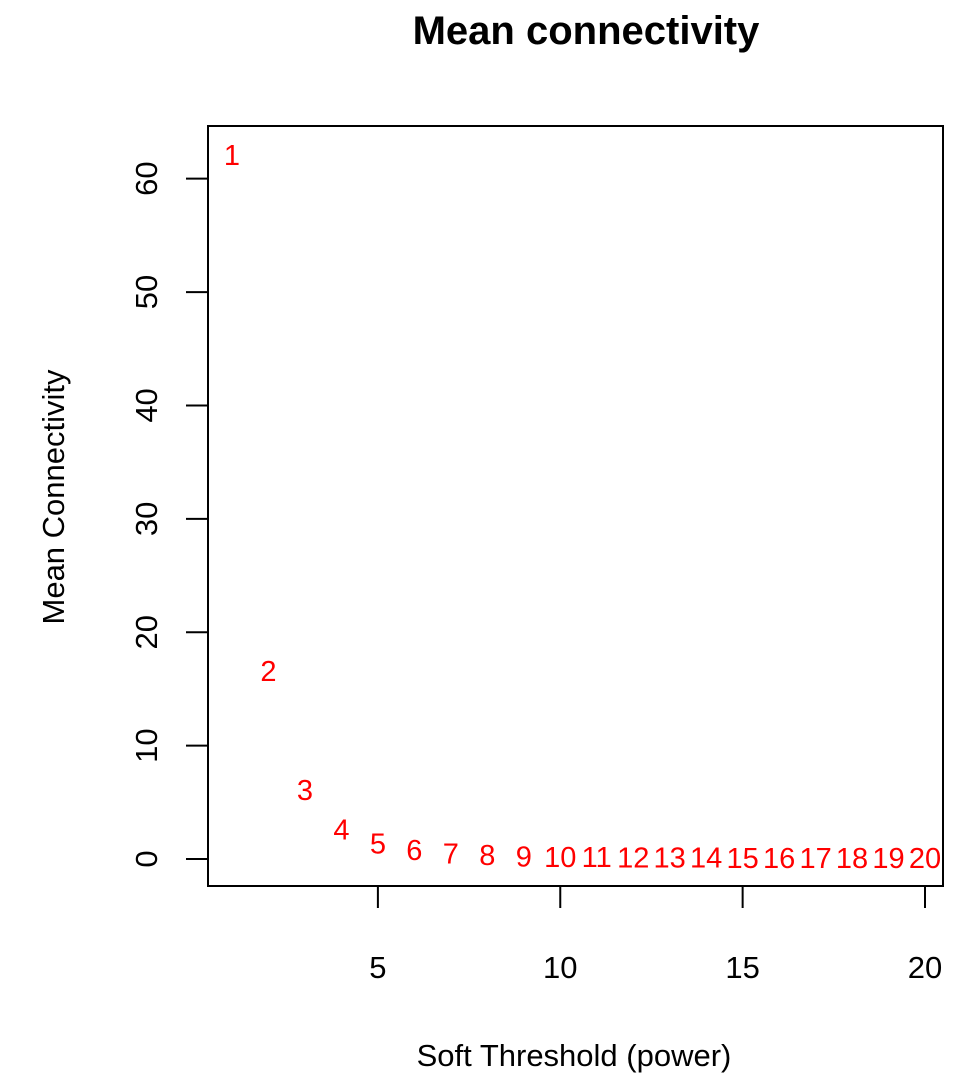 This screenshot has width=972, height=1081. What do you see at coordinates (633, 858) in the screenshot?
I see `data-point-label: 12` at bounding box center [633, 858].